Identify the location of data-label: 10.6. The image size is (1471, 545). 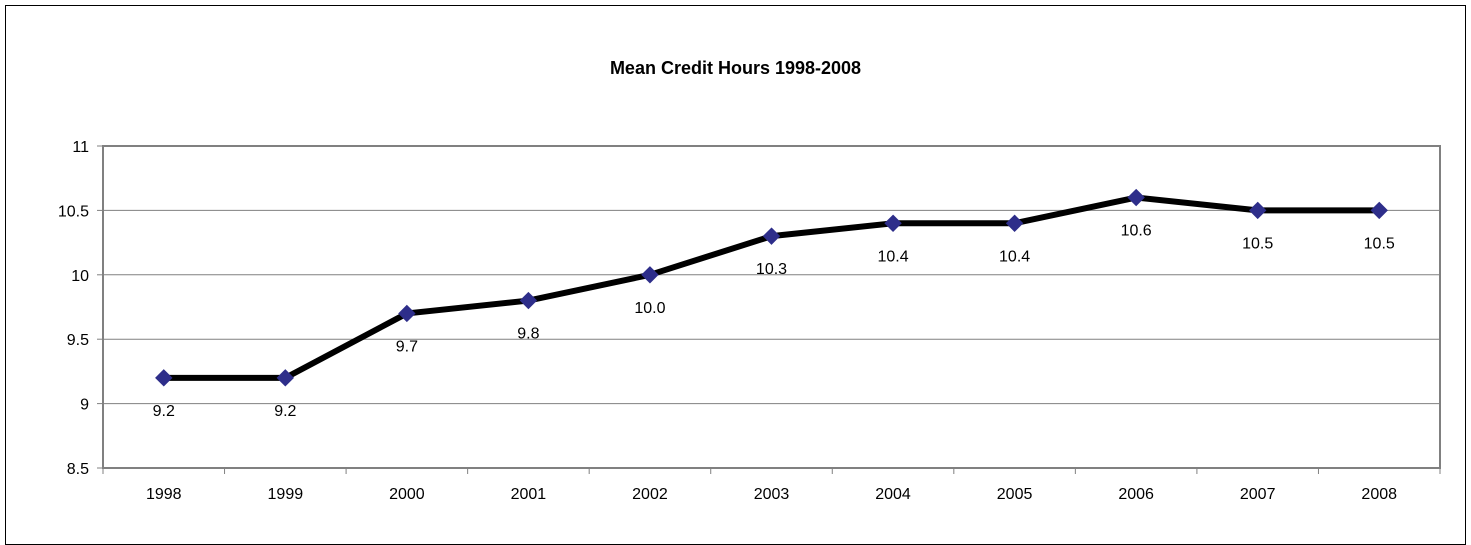
(1136, 231).